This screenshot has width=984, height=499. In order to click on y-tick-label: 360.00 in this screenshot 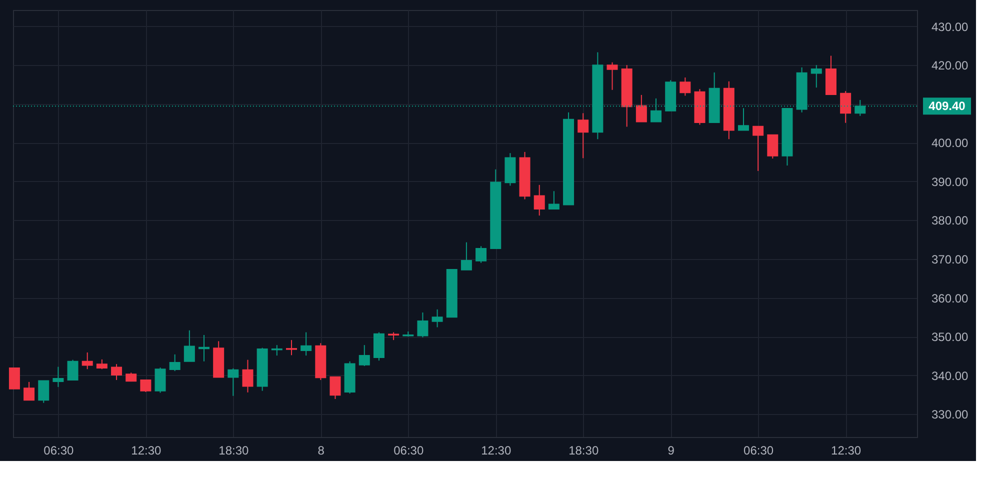, I will do `click(950, 298)`.